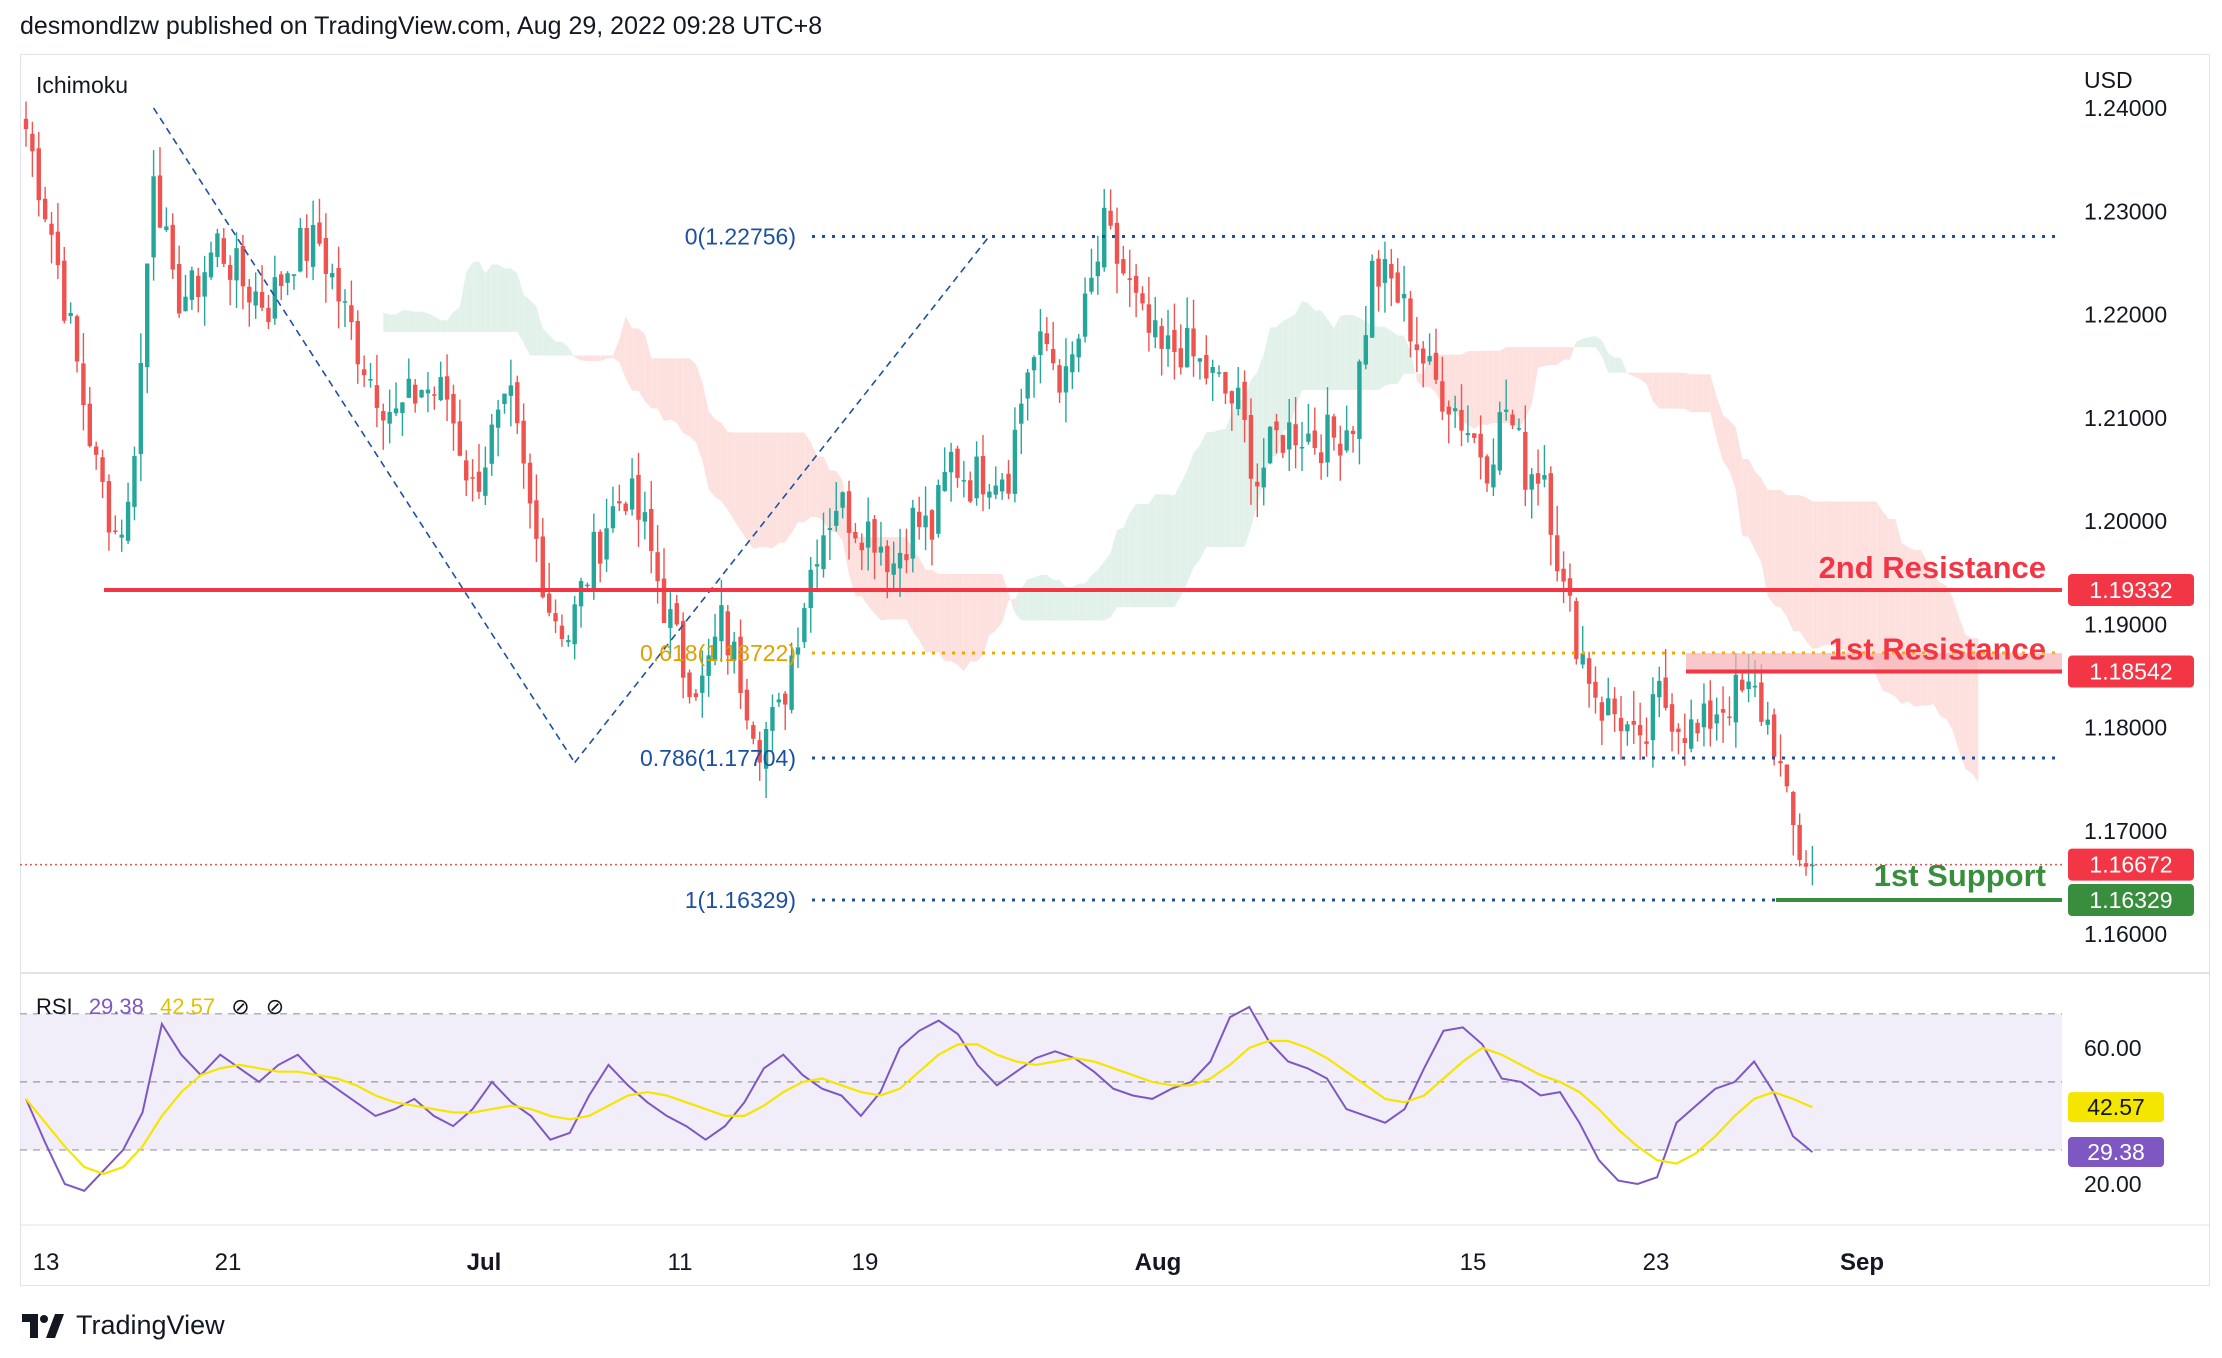 The height and width of the screenshot is (1358, 2222). What do you see at coordinates (919, 1107) in the screenshot?
I see `rsi-ma-line` at bounding box center [919, 1107].